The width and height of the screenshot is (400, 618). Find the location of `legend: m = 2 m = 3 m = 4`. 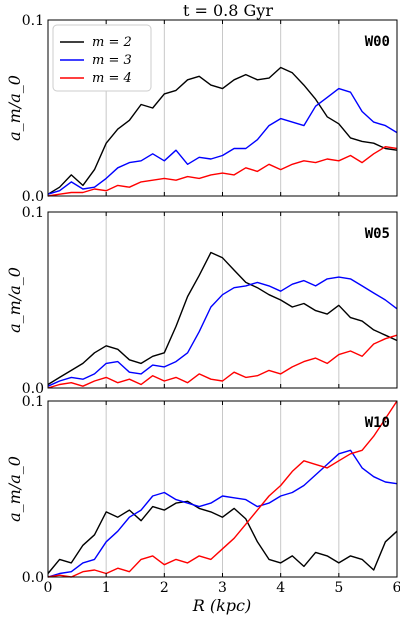

legend: m = 2 m = 3 m = 4 is located at coordinates (102, 58).